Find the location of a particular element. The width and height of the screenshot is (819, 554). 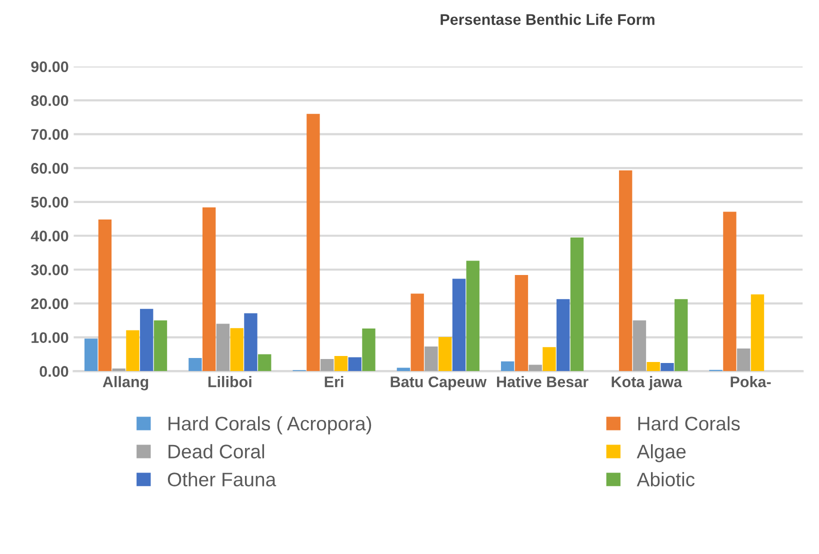

y-tick-label: 80.00 is located at coordinates (49, 100).